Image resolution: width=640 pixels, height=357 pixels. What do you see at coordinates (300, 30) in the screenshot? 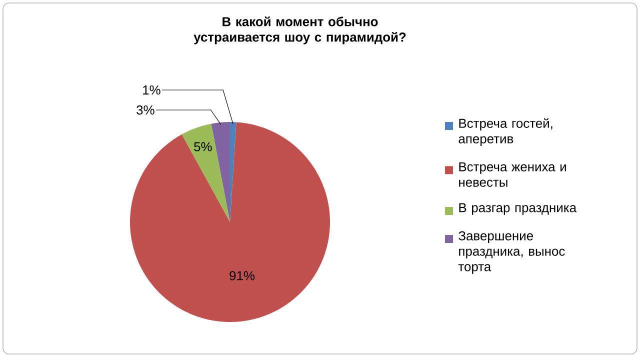
I see `chart-title: В какой момент обычно устраивается шоу с пирамидой?` at bounding box center [300, 30].